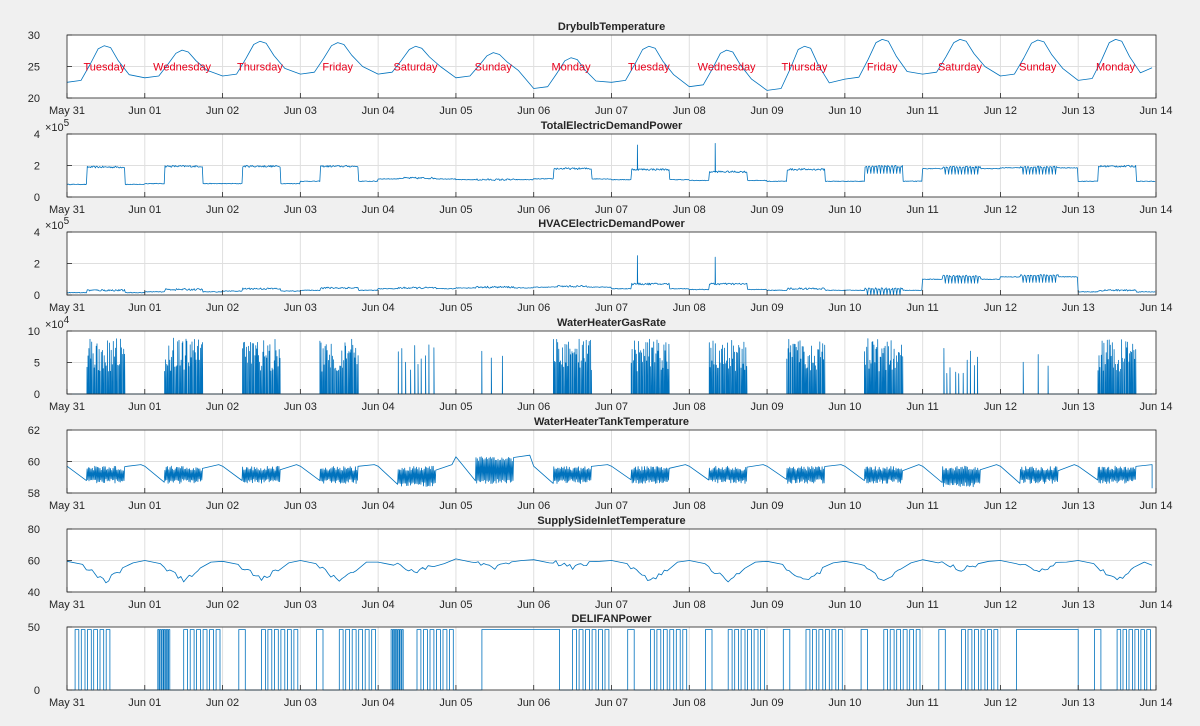 Image resolution: width=1200 pixels, height=726 pixels. Describe the element at coordinates (612, 126) in the screenshot. I see `chart-title: TotalElectricDemandPower` at that location.